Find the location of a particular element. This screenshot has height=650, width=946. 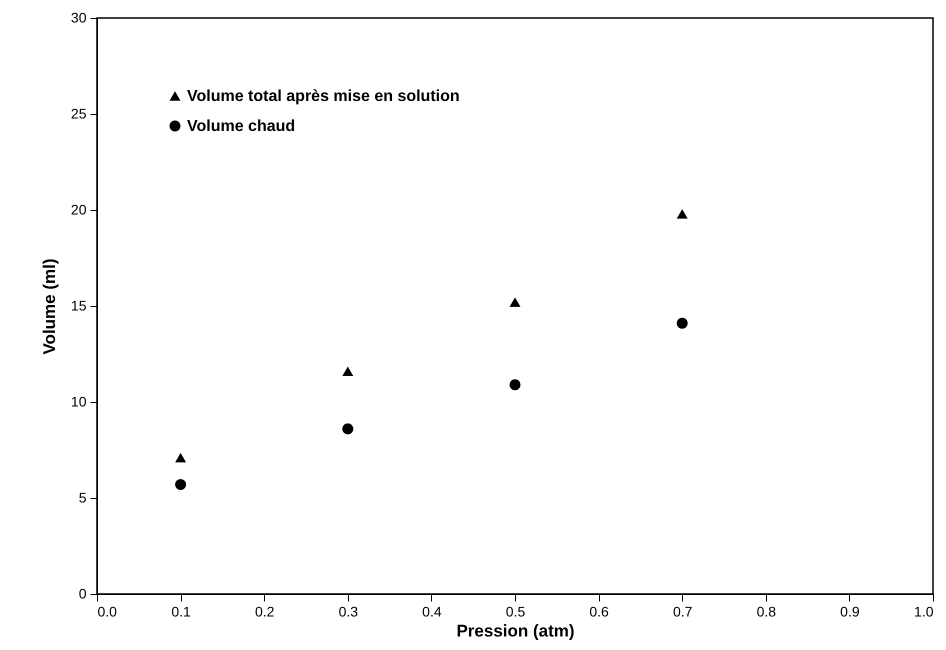

x-tick-label: 0.9 is located at coordinates (850, 612).